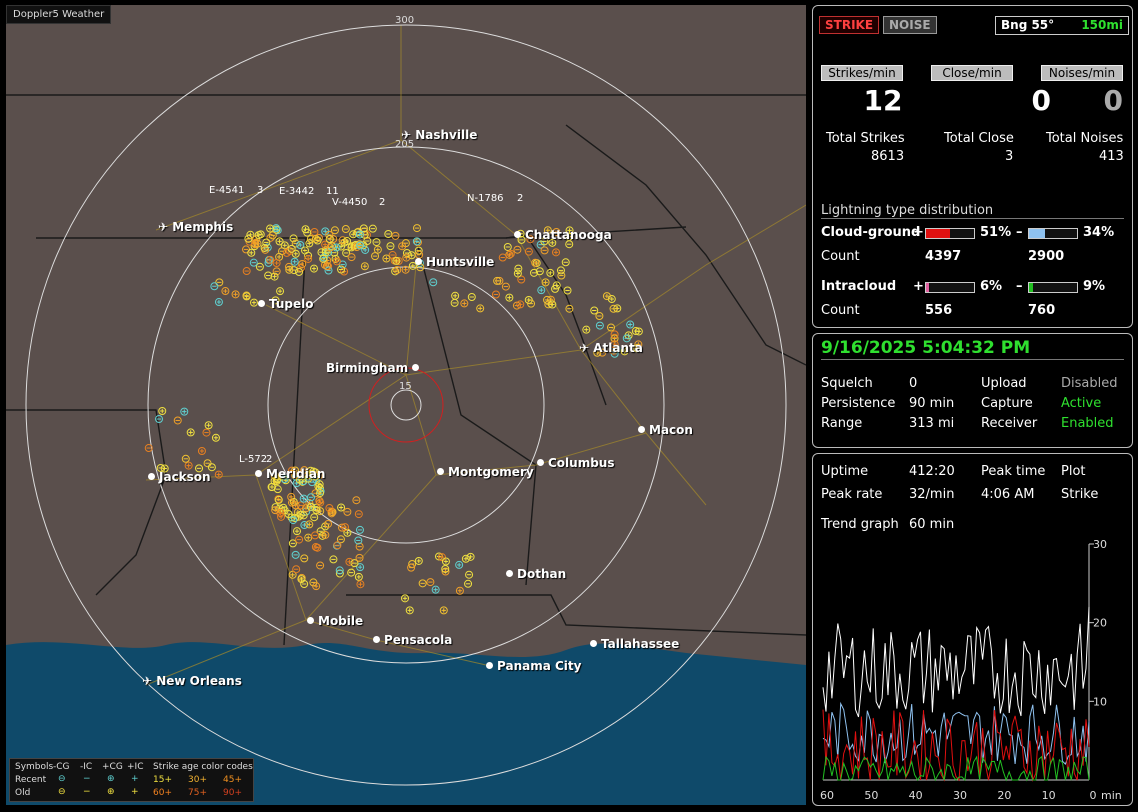 This screenshot has height=812, width=1138. Describe the element at coordinates (1102, 25) in the screenshot. I see `range-value: 150mi` at that location.